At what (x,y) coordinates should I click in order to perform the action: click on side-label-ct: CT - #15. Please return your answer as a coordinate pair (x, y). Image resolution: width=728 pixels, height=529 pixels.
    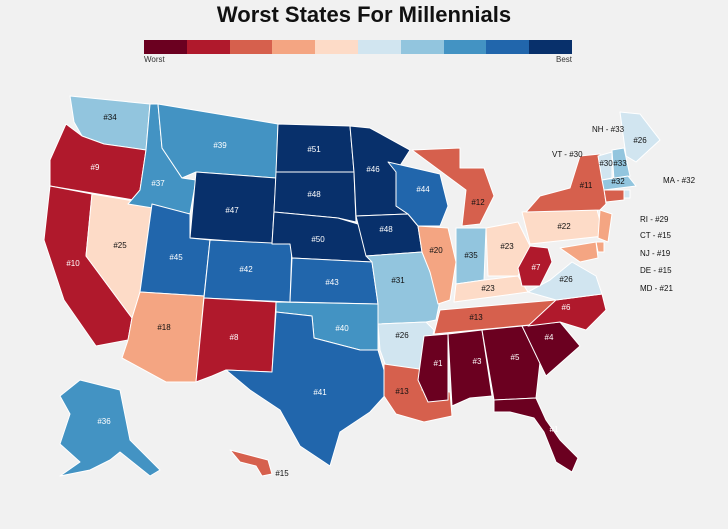
    Looking at the image, I should click on (656, 235).